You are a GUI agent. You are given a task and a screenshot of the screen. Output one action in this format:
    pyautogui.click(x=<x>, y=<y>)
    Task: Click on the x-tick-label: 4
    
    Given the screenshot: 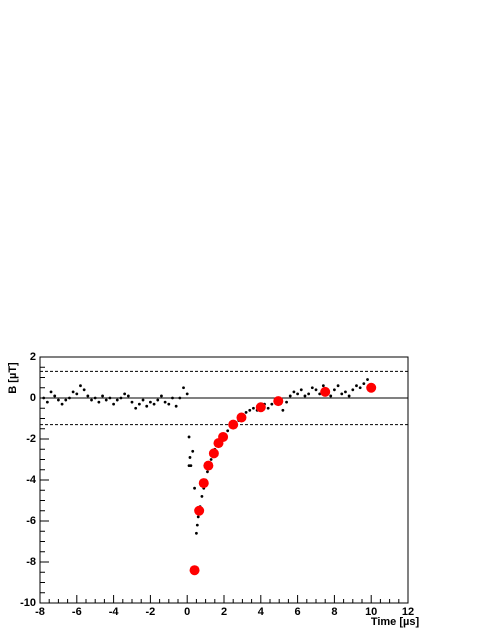 What is the action you would take?
    pyautogui.click(x=261, y=612)
    